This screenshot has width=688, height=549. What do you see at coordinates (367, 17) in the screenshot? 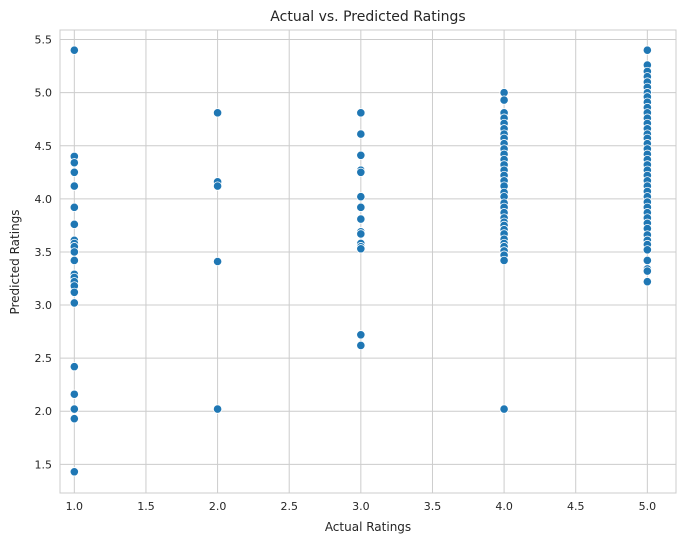
I see `chart-title: Actual vs. Predicted Ratings` at bounding box center [367, 17].